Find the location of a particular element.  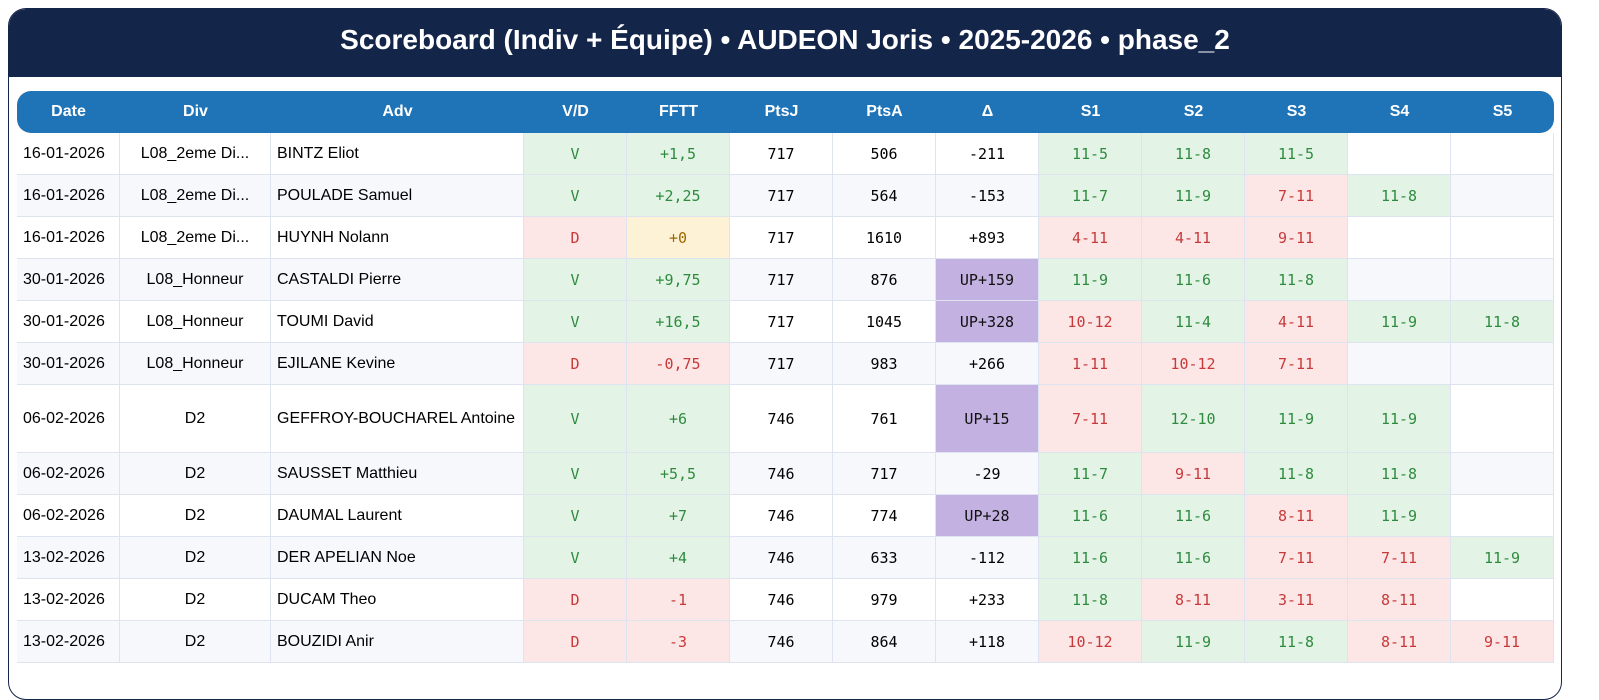

cell: SAUSSET Matthieu is located at coordinates (397, 474).